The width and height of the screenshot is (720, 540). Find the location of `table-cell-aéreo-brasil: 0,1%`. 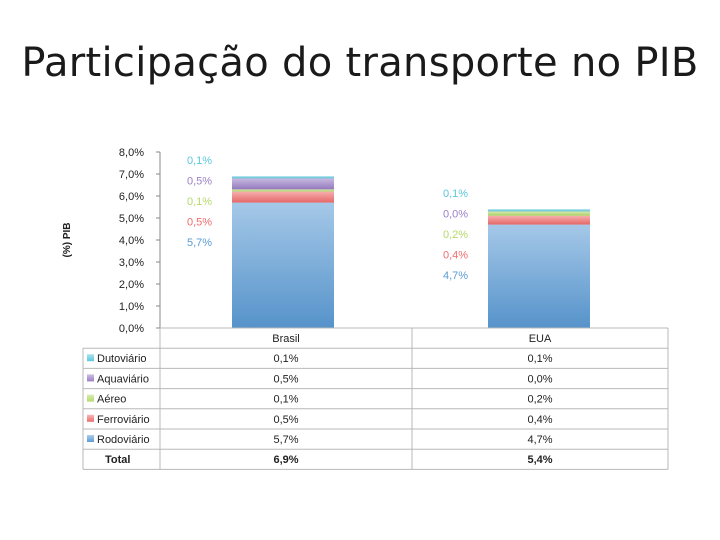

table-cell-aéreo-brasil: 0,1% is located at coordinates (285, 400).